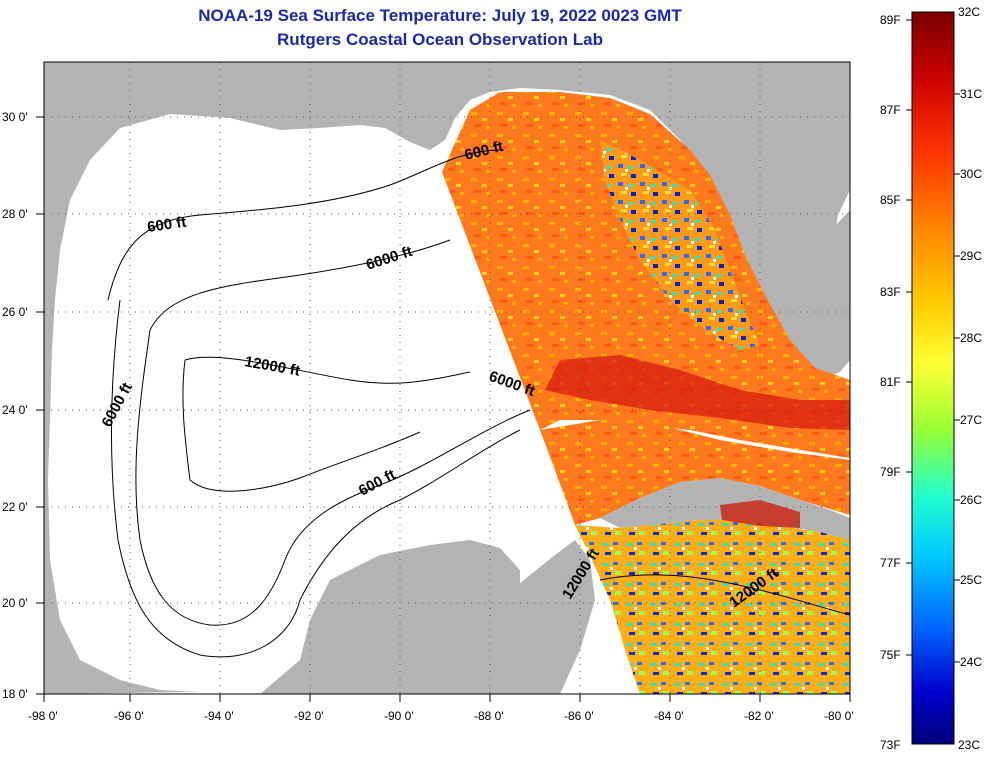  Describe the element at coordinates (129, 716) in the screenshot. I see `lon-label-96: -96 0'` at that location.